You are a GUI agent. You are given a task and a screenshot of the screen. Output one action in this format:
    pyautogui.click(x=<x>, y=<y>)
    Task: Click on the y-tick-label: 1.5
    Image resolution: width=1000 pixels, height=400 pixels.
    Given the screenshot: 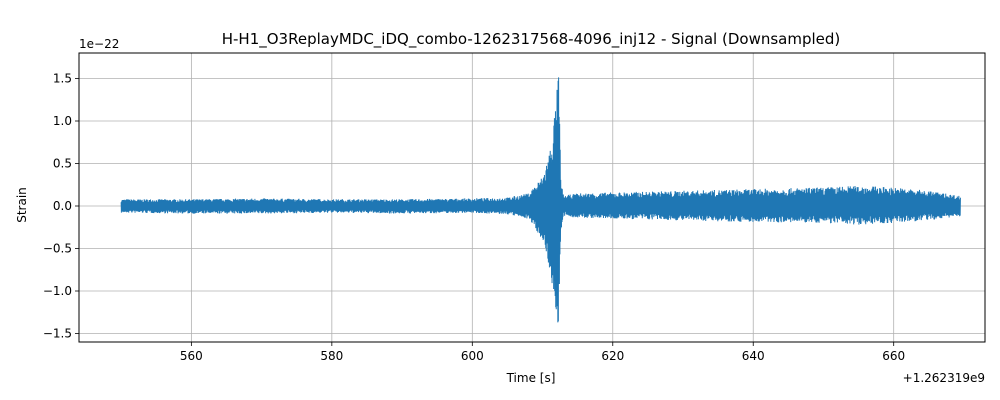 What is the action you would take?
    pyautogui.click(x=62, y=79)
    